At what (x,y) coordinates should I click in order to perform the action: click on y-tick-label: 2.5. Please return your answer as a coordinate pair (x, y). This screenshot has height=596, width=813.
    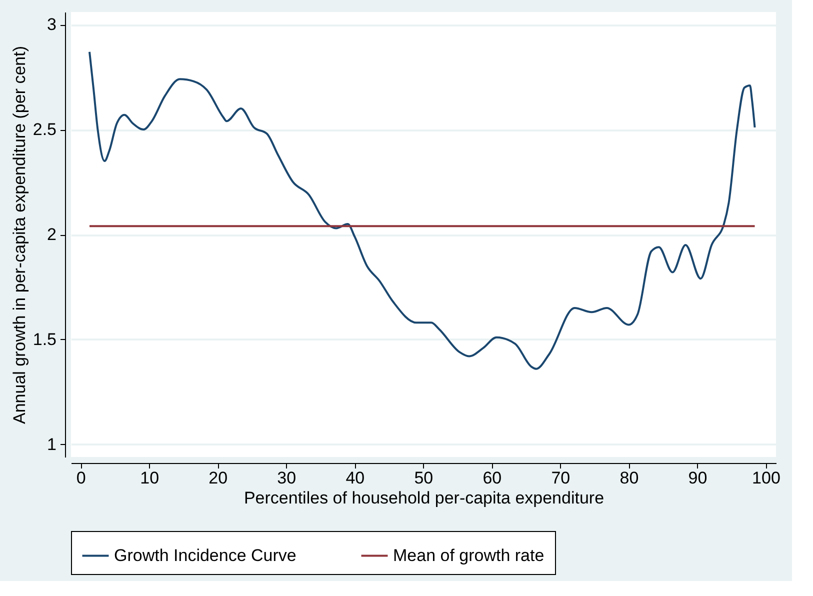
    Looking at the image, I should click on (44, 130).